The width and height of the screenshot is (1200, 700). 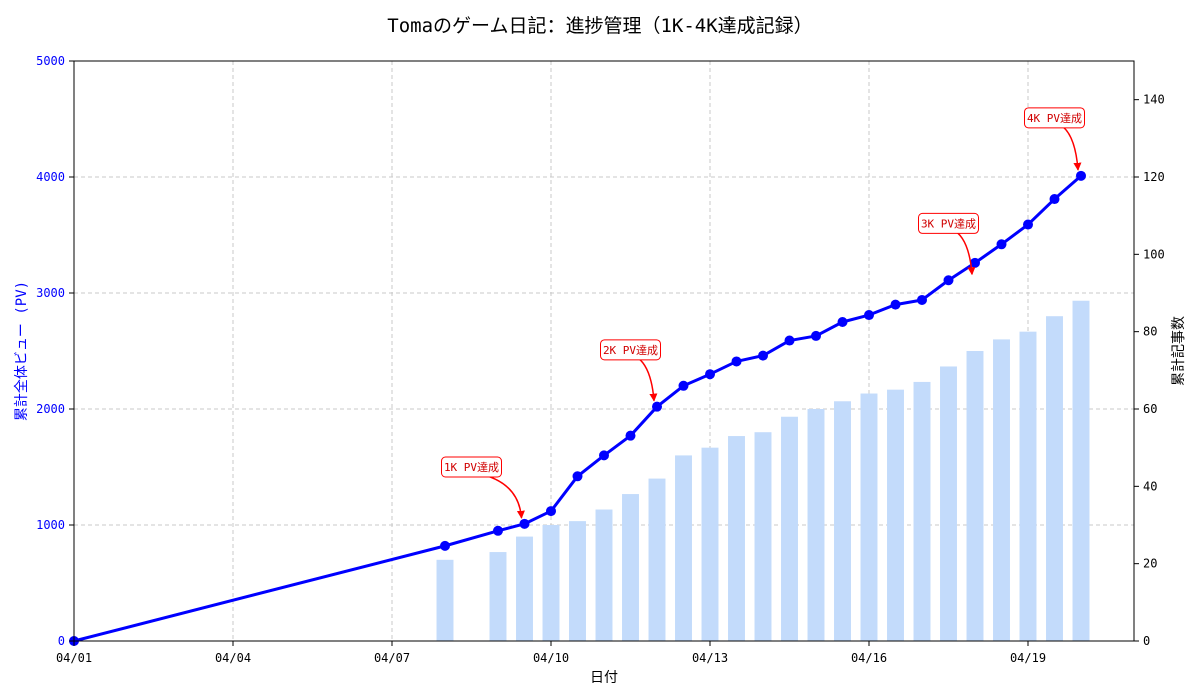 I want to click on annotation-label: 1K PV達成, so click(x=471, y=467).